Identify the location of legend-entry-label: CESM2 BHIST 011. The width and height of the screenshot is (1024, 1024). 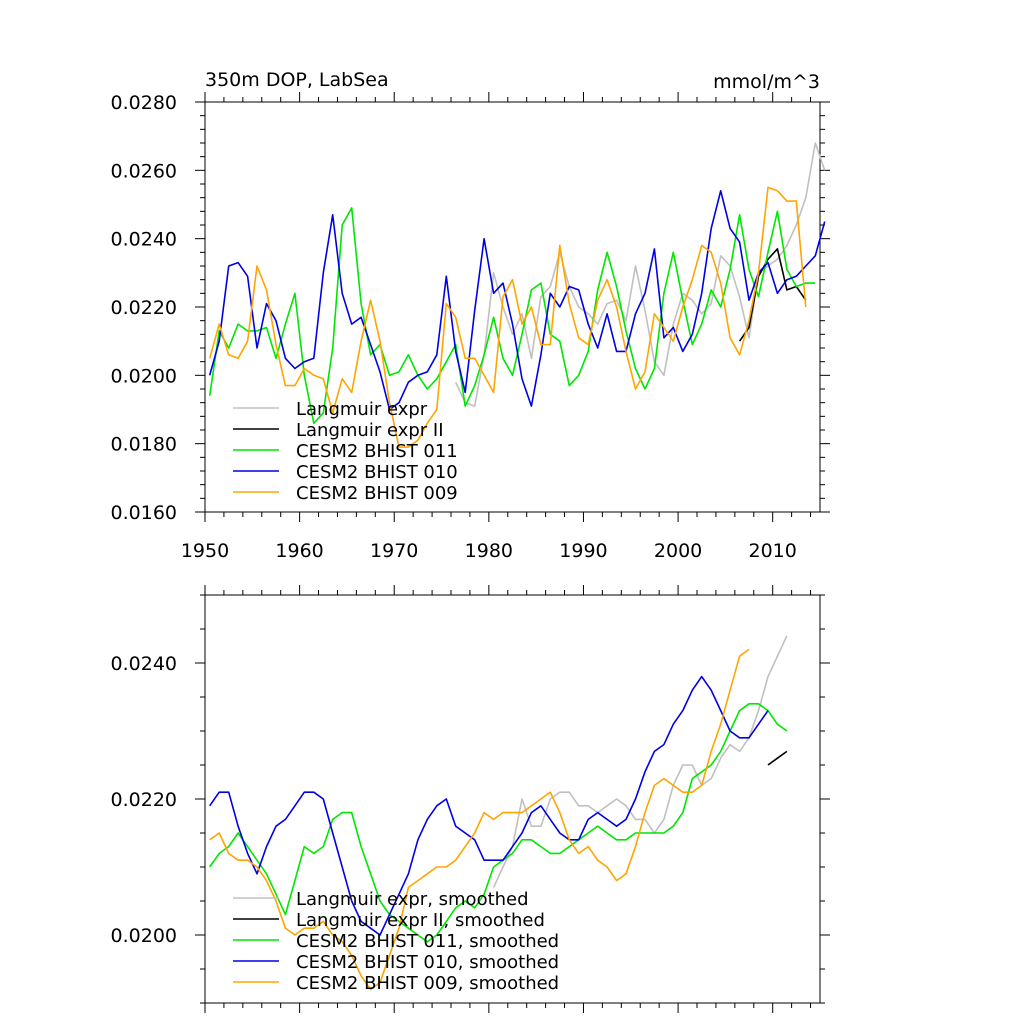
(377, 451).